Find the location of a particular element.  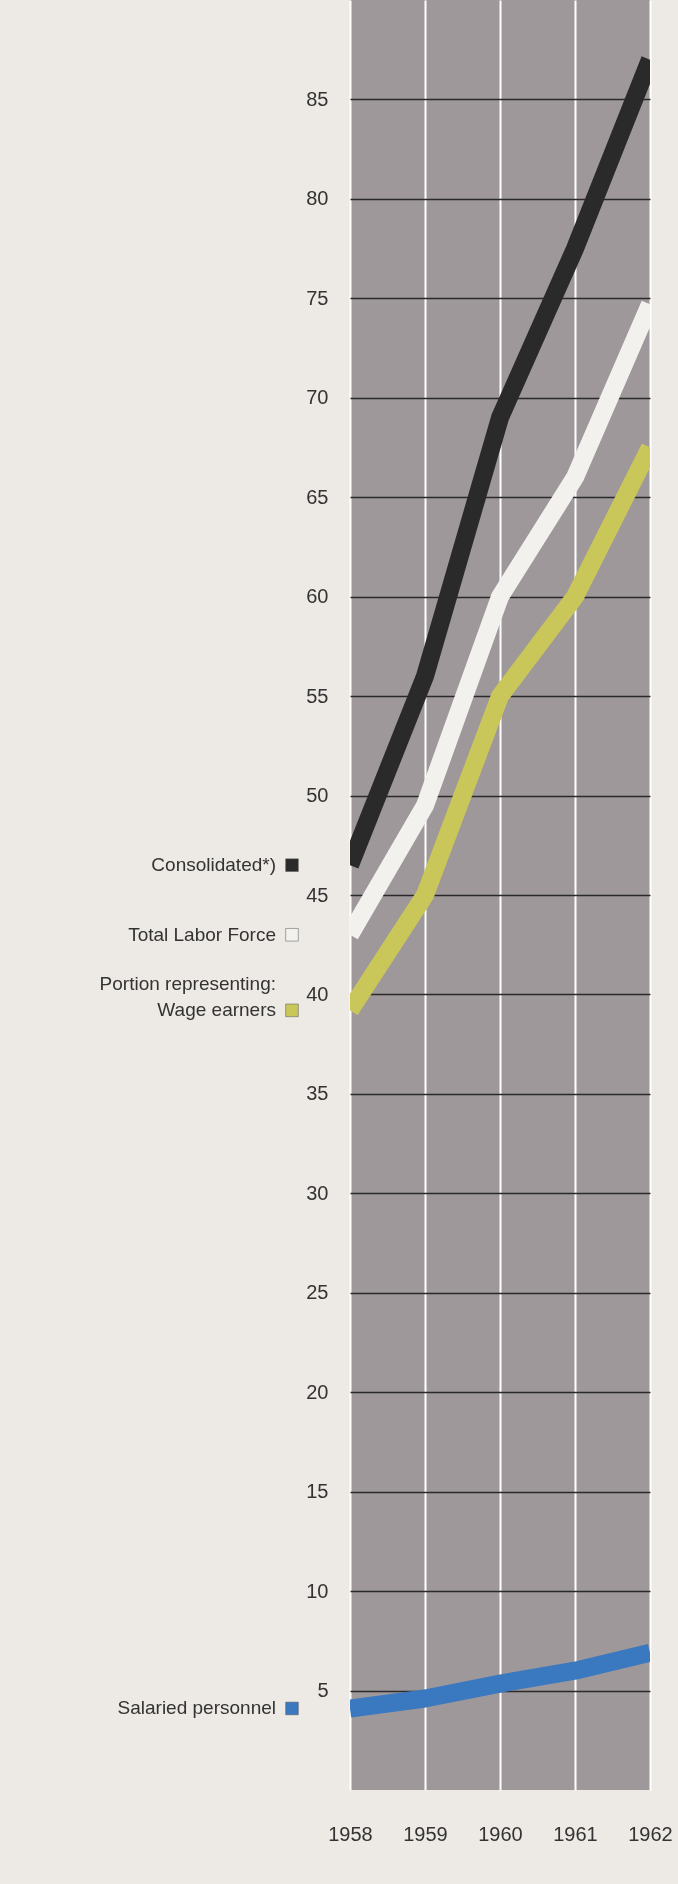

x-tick-label: 1962 is located at coordinates (650, 1833).